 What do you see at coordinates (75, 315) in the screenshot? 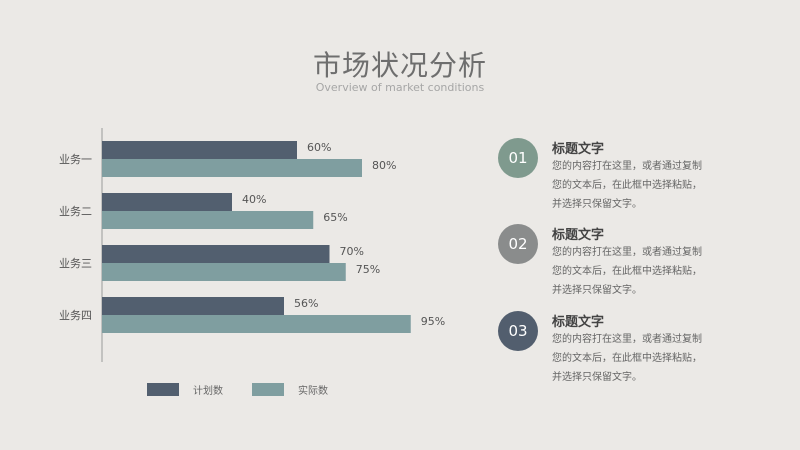
I see `category-label: 业务四` at bounding box center [75, 315].